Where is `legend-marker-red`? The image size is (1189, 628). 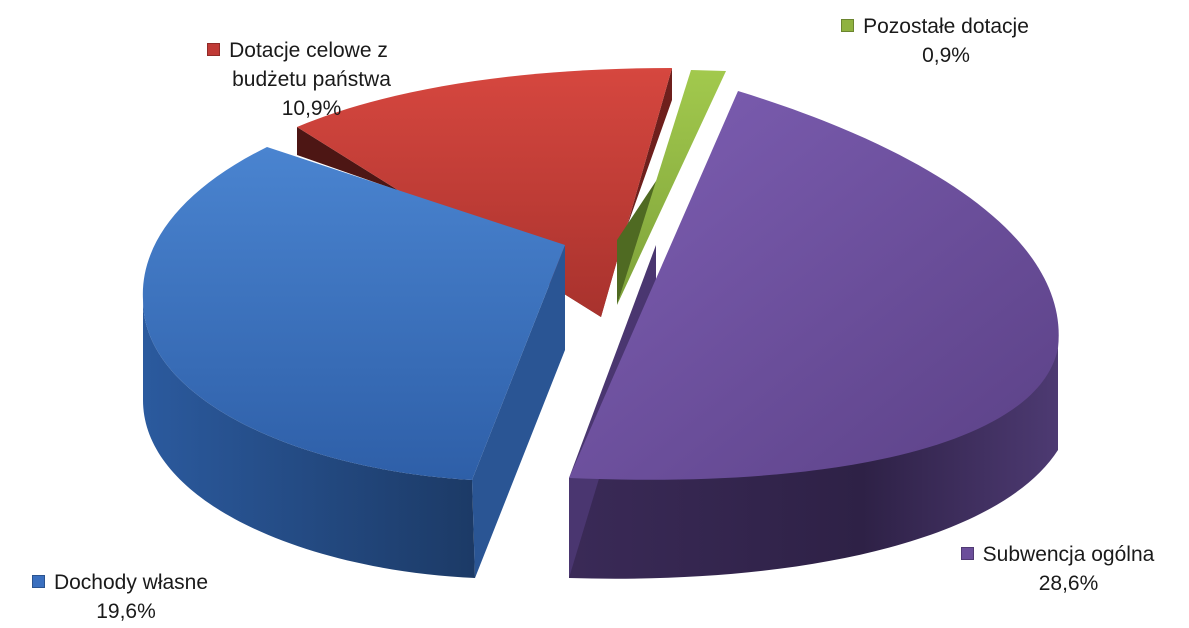
legend-marker-red is located at coordinates (214, 49).